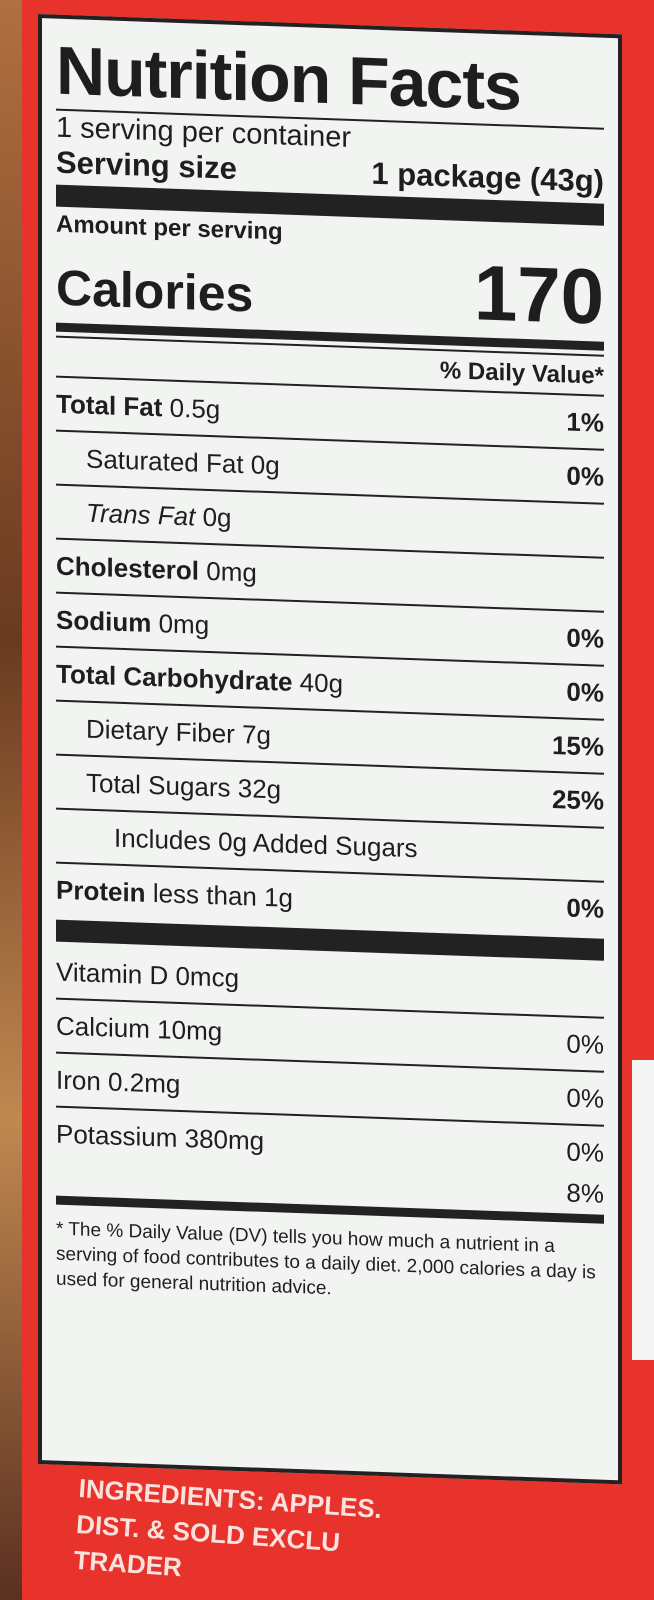  What do you see at coordinates (141, 514) in the screenshot?
I see `nutrient-name: Trans Fat` at bounding box center [141, 514].